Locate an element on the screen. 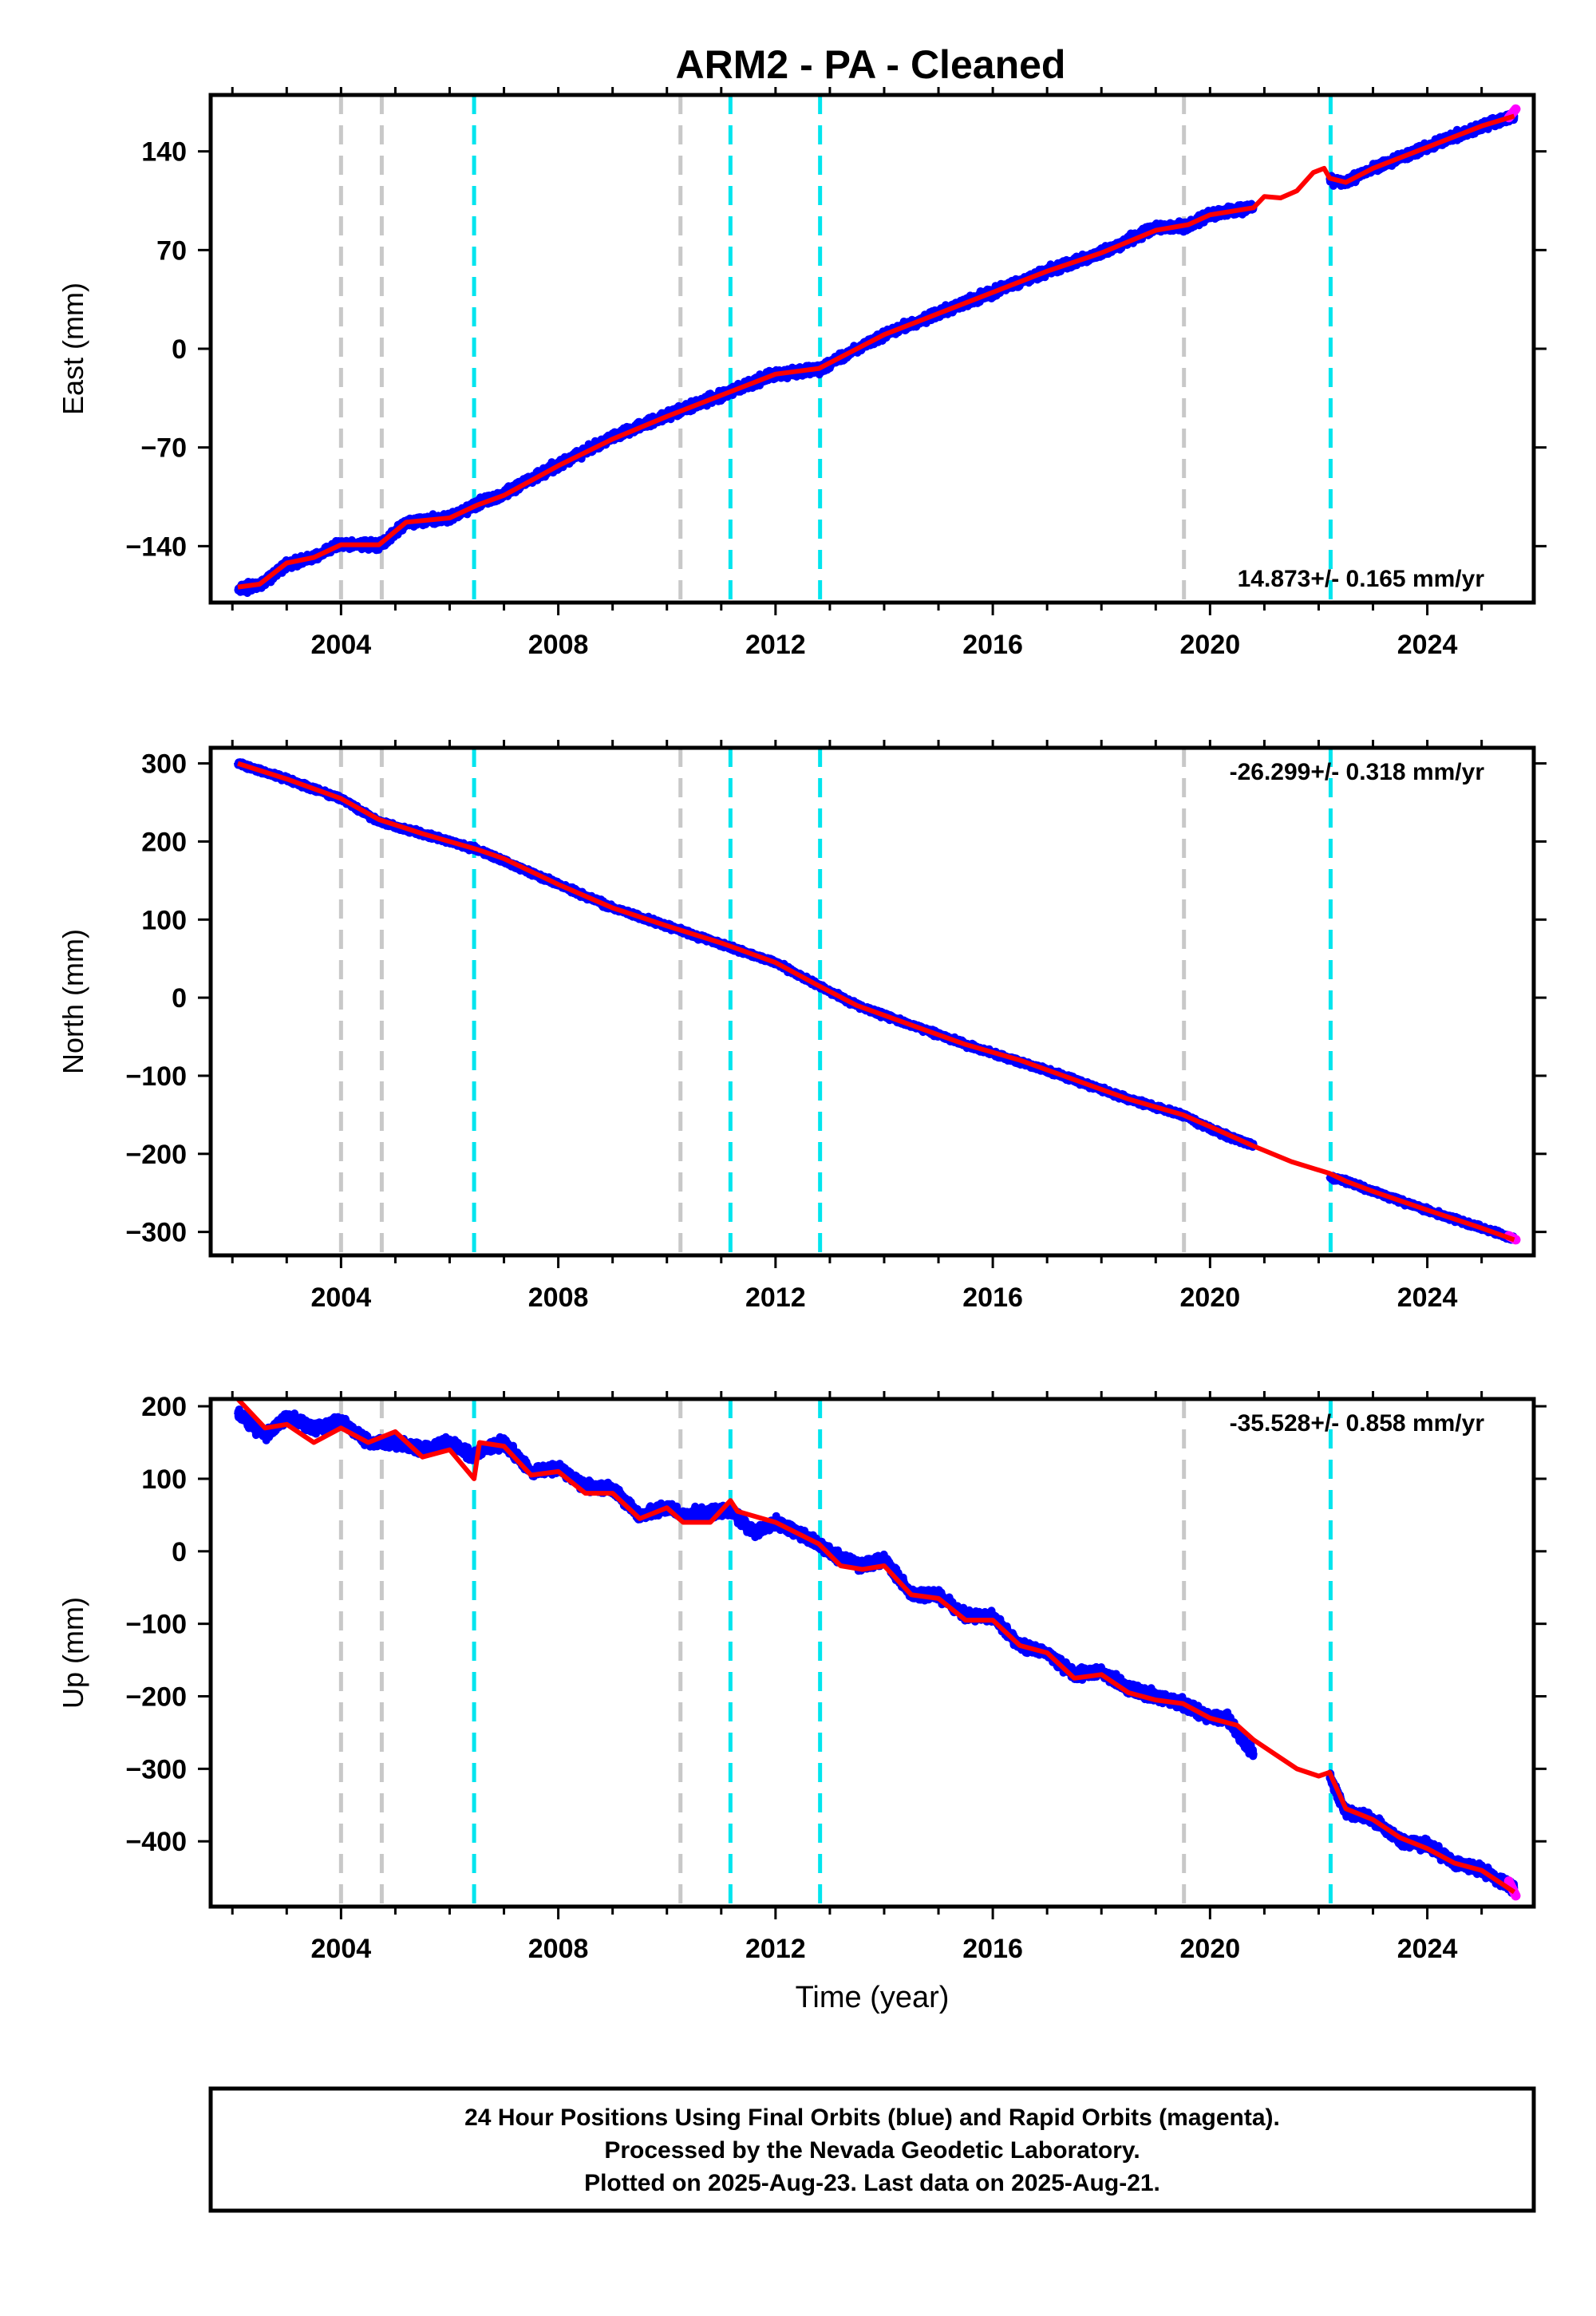 The width and height of the screenshot is (1596, 2316). x-axis-label: Time (year) is located at coordinates (873, 1997).